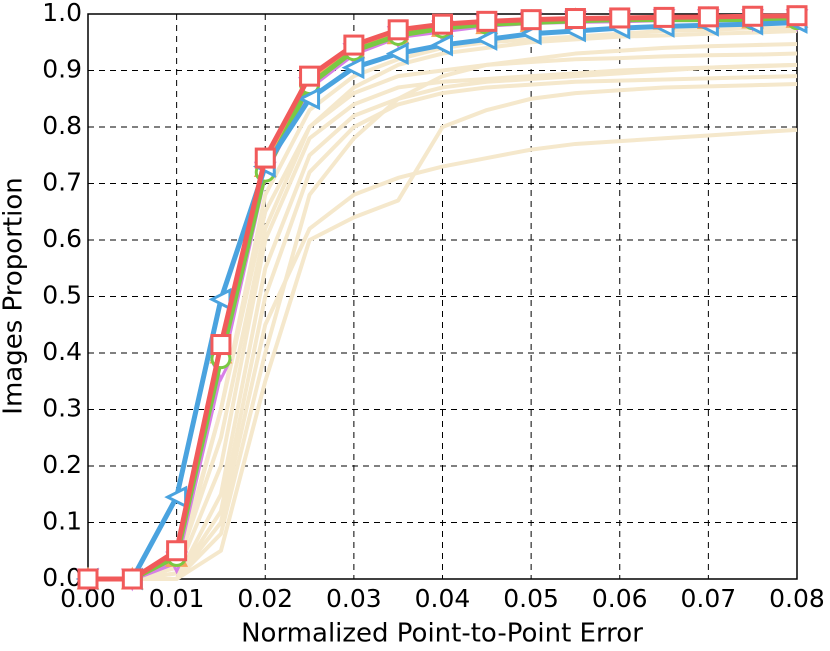 Image resolution: width=830 pixels, height=651 pixels. Describe the element at coordinates (354, 598) in the screenshot. I see `x-tick-label: 0.03` at that location.